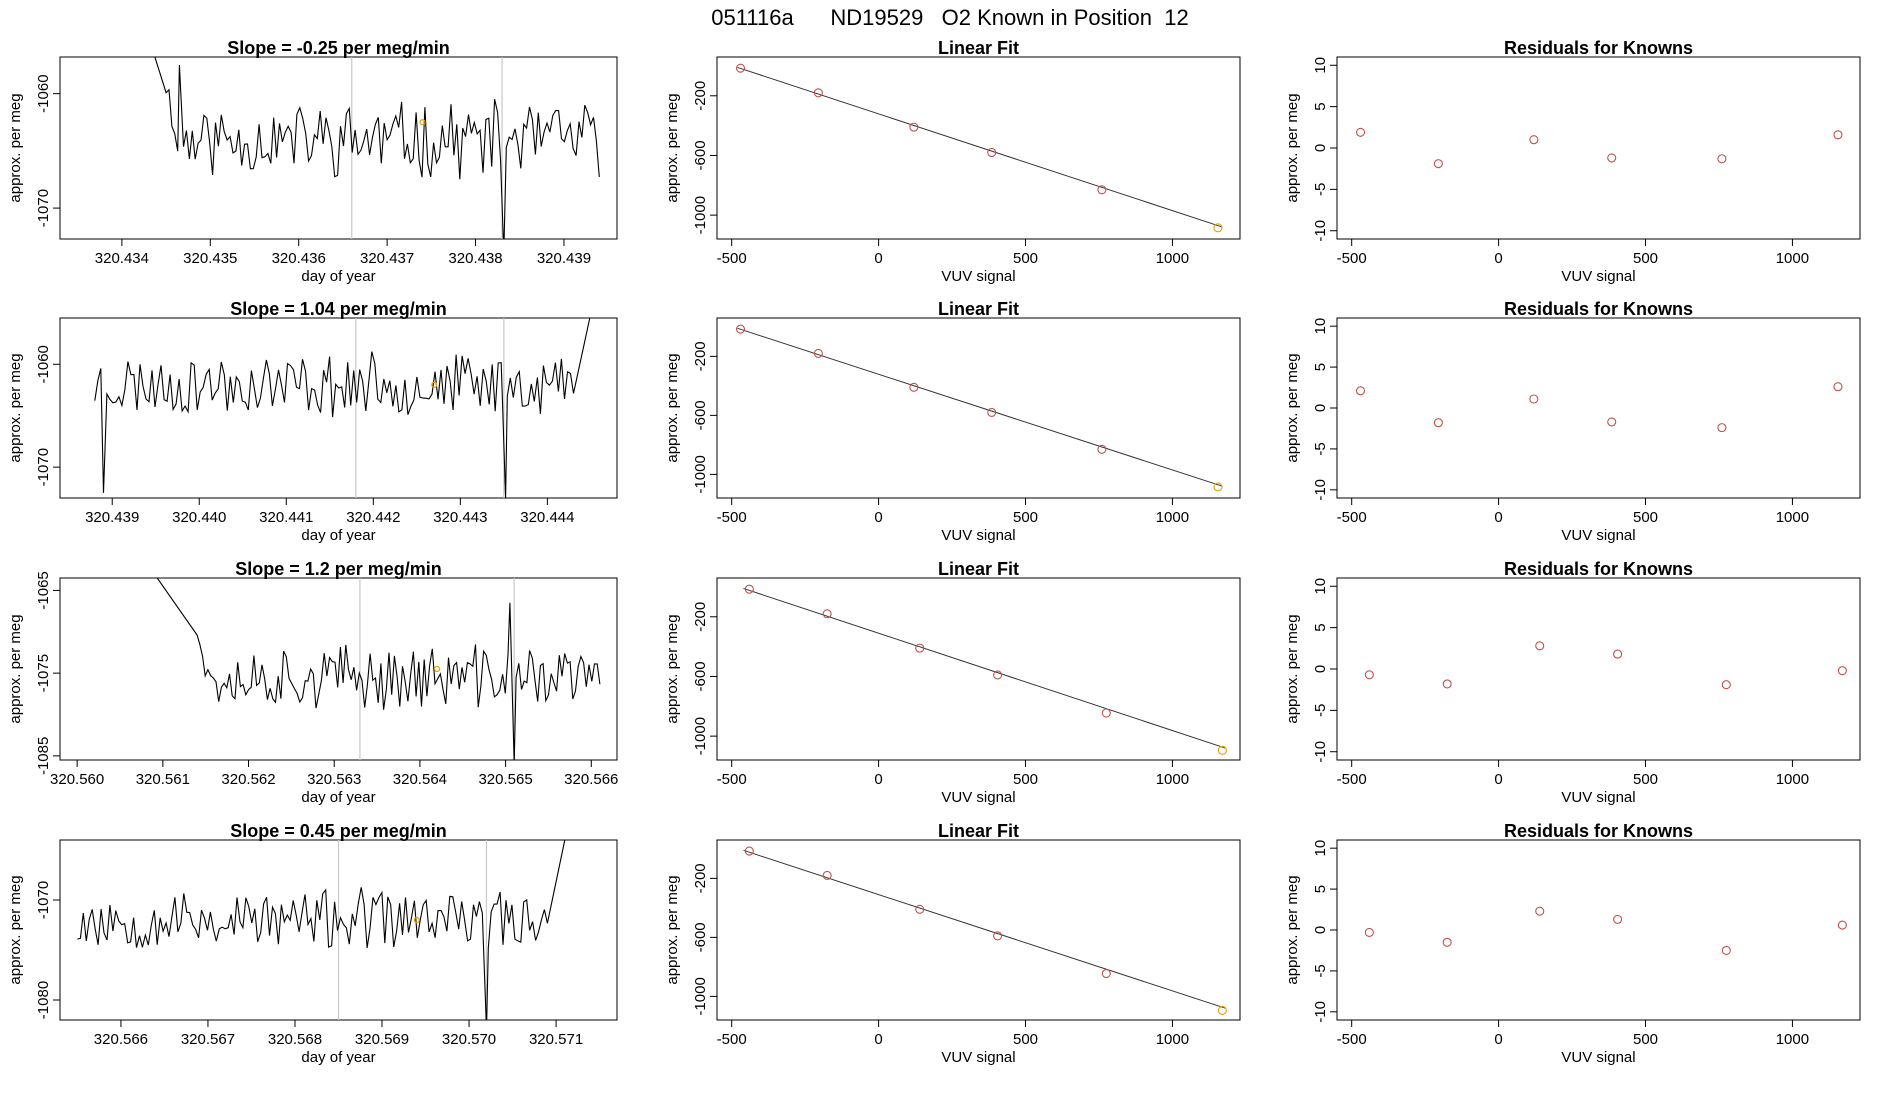 This screenshot has width=1900, height=1100. Describe the element at coordinates (15, 929) in the screenshot. I see `chart-3-ylabel: approx. per meg` at that location.